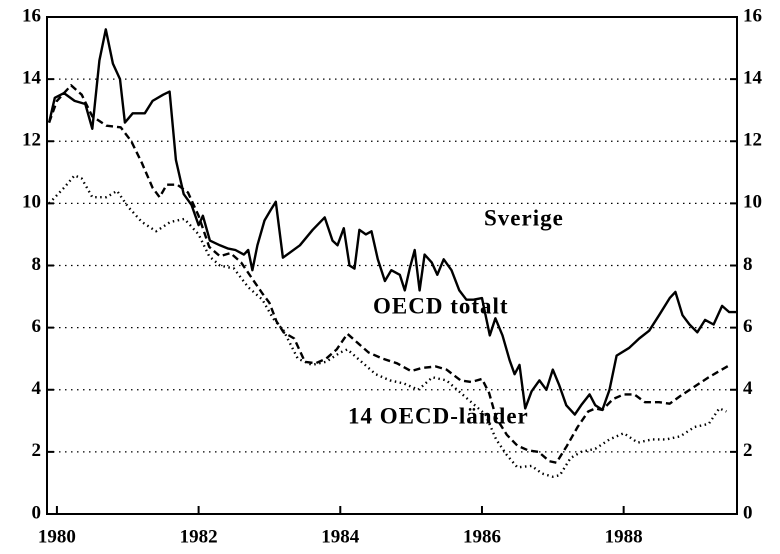 The width and height of the screenshot is (780, 554). Describe the element at coordinates (524, 217) in the screenshot. I see `series-label: Sverige` at that location.